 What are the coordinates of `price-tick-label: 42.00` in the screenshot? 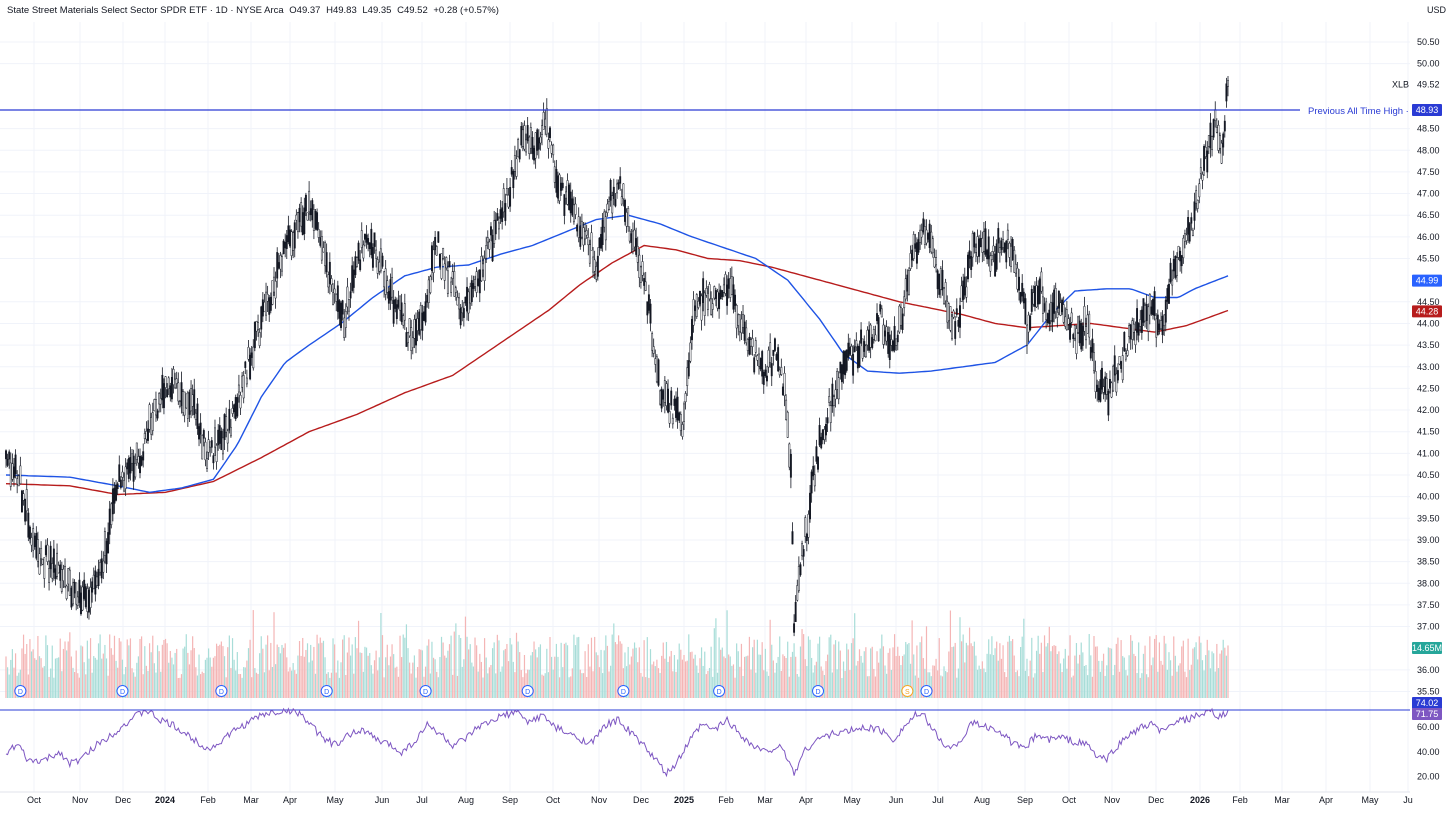 It's located at (1428, 410).